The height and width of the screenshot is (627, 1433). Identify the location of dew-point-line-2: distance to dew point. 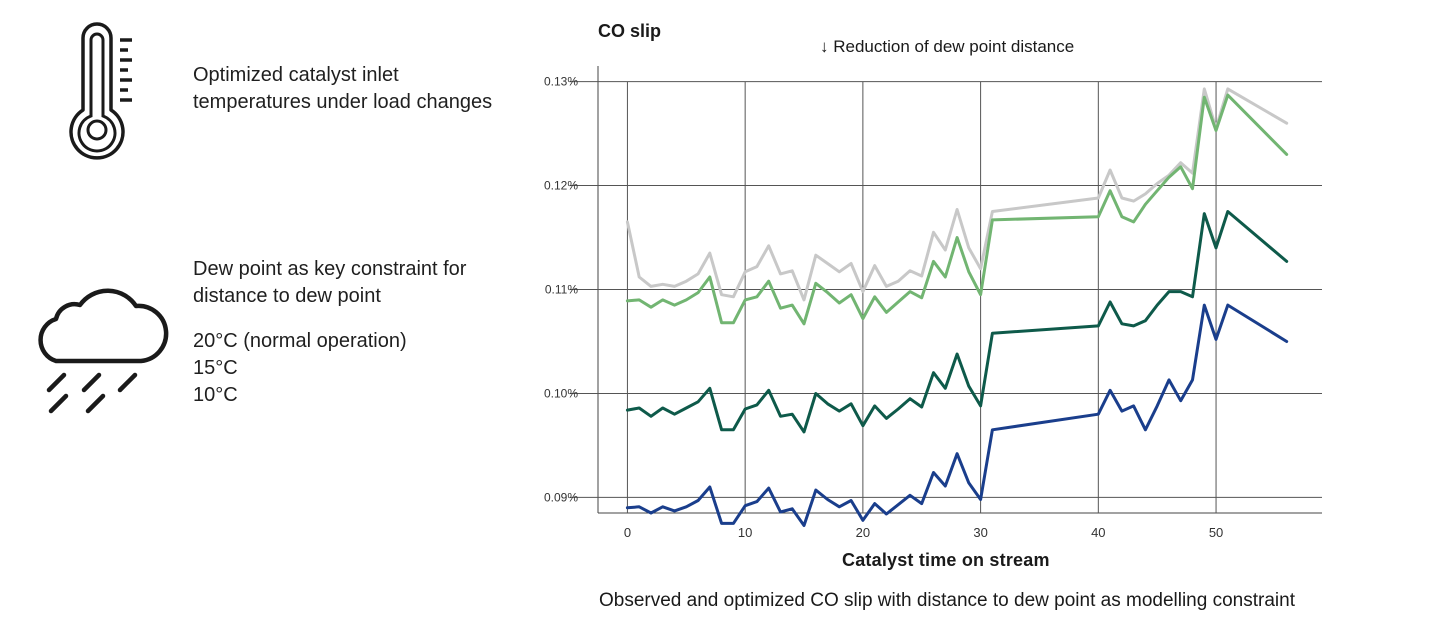
(287, 296).